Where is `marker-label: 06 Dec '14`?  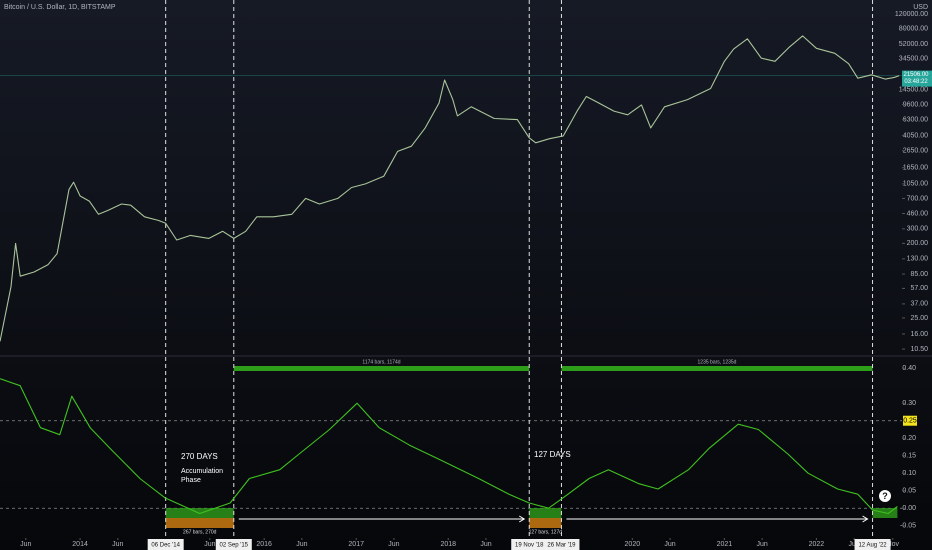
marker-label: 06 Dec '14 is located at coordinates (165, 546).